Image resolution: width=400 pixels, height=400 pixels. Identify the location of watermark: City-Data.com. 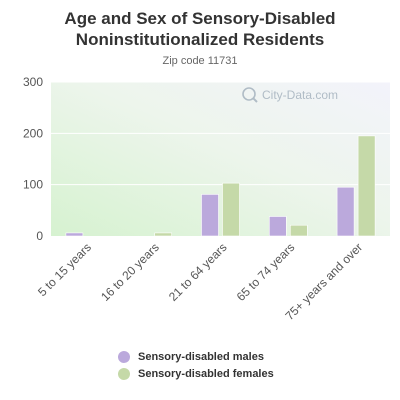
(290, 95).